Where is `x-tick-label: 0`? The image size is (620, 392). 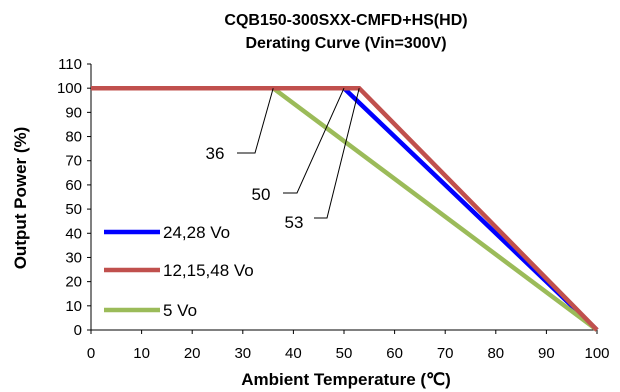
x-tick-label: 0 is located at coordinates (91, 353).